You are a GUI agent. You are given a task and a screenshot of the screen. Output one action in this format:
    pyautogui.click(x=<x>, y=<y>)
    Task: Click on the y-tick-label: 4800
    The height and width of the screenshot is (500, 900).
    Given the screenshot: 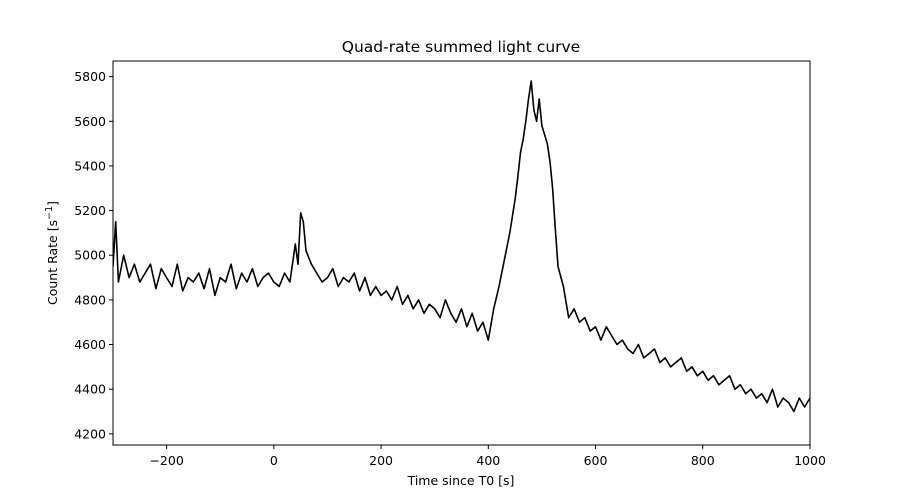 What is the action you would take?
    pyautogui.click(x=90, y=299)
    